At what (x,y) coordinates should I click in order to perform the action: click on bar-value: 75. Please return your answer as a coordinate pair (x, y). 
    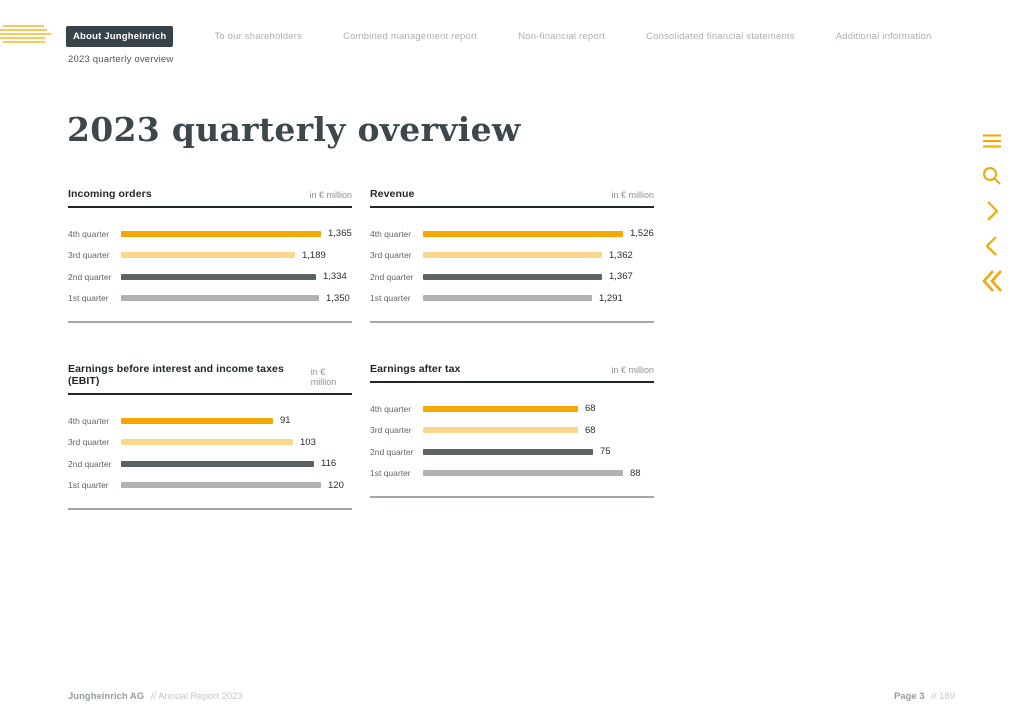
    Looking at the image, I should click on (605, 452).